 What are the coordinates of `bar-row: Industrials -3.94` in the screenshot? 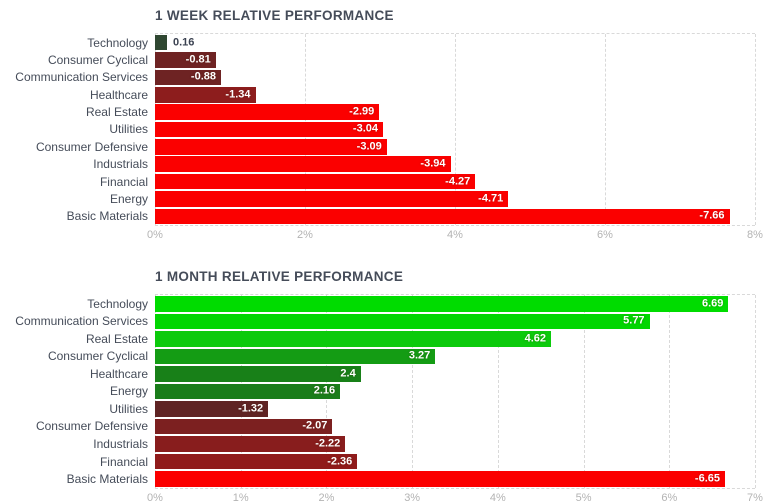 It's located at (424, 164).